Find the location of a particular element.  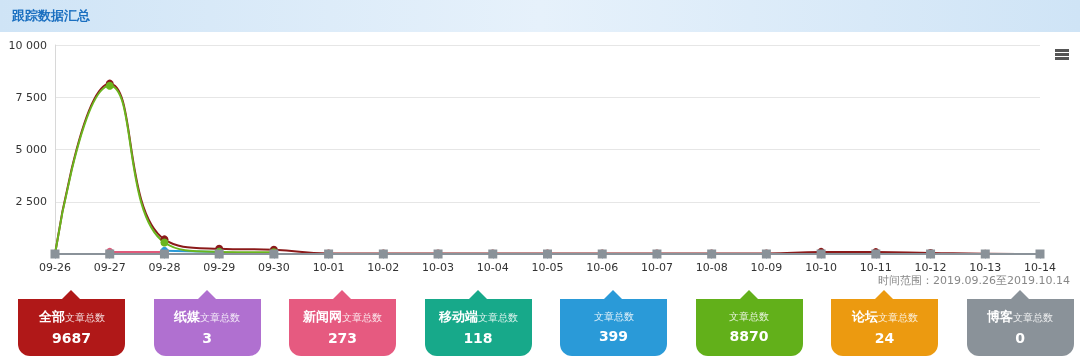

chart-title: 跟踪数据汇总 is located at coordinates (51, 16).